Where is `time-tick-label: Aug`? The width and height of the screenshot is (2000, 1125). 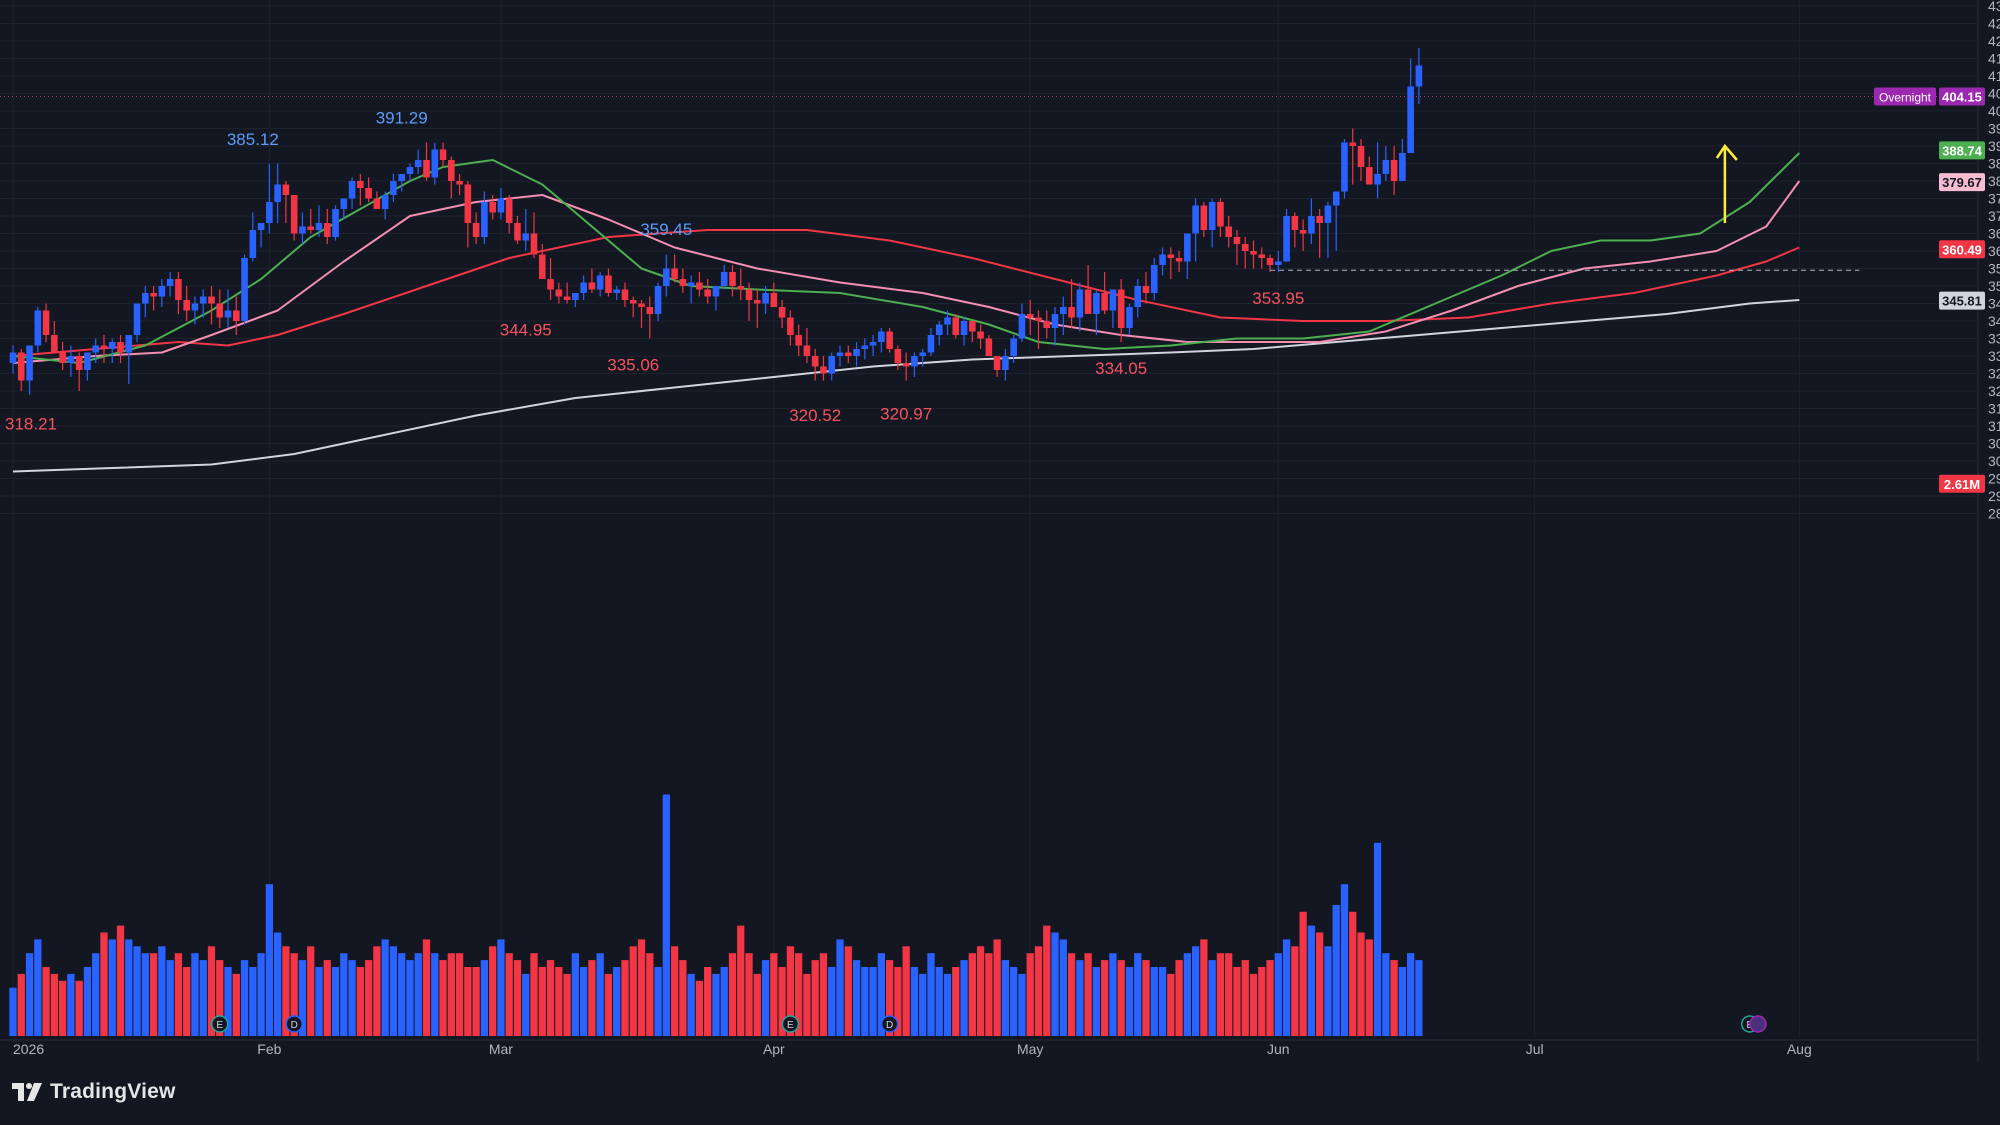 time-tick-label: Aug is located at coordinates (1799, 1049).